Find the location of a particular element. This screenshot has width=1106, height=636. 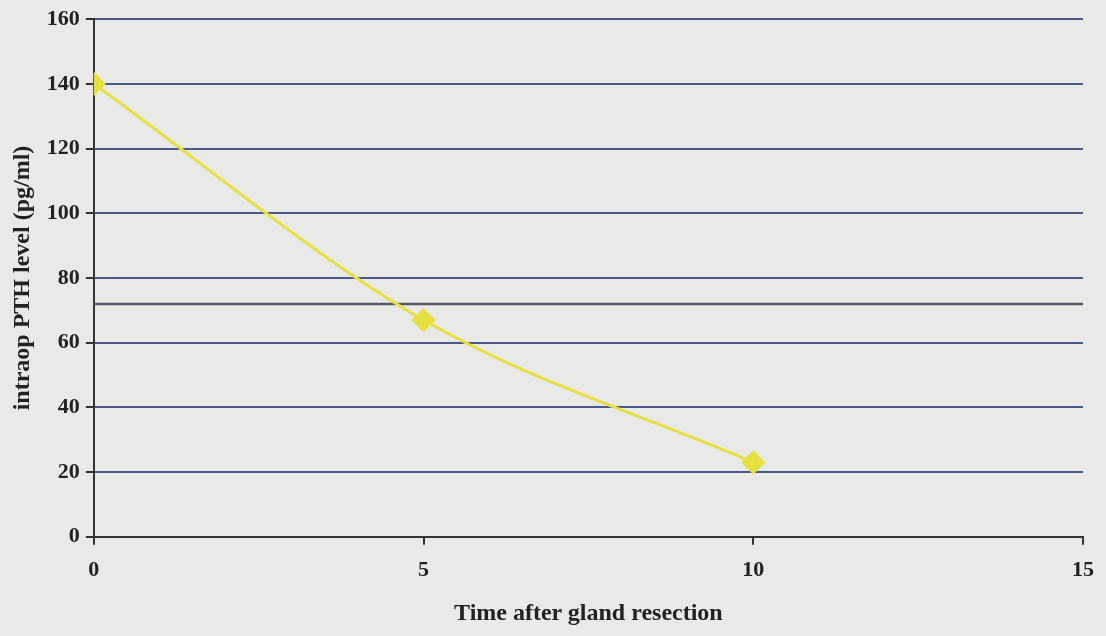

x-tick-label: 0 is located at coordinates (94, 568).